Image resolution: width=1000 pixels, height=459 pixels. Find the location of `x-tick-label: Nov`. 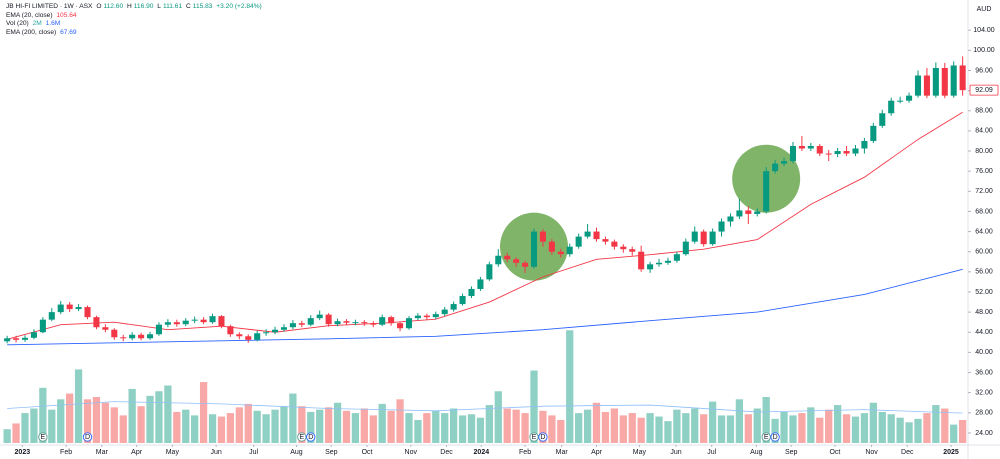

x-tick-label: Nov is located at coordinates (871, 452).